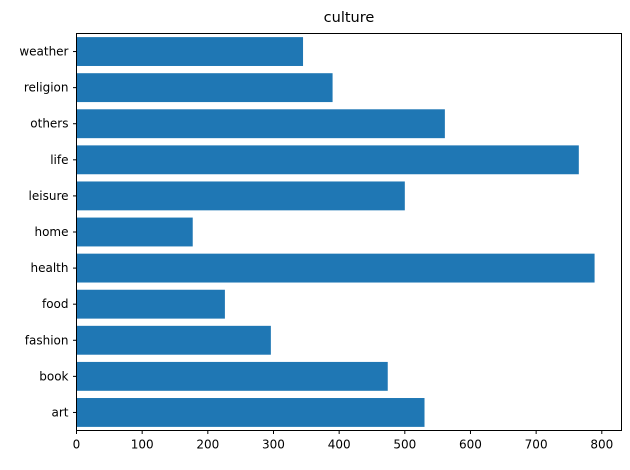 This screenshot has height=470, width=630. Describe the element at coordinates (250, 412) in the screenshot. I see `bar-art` at that location.